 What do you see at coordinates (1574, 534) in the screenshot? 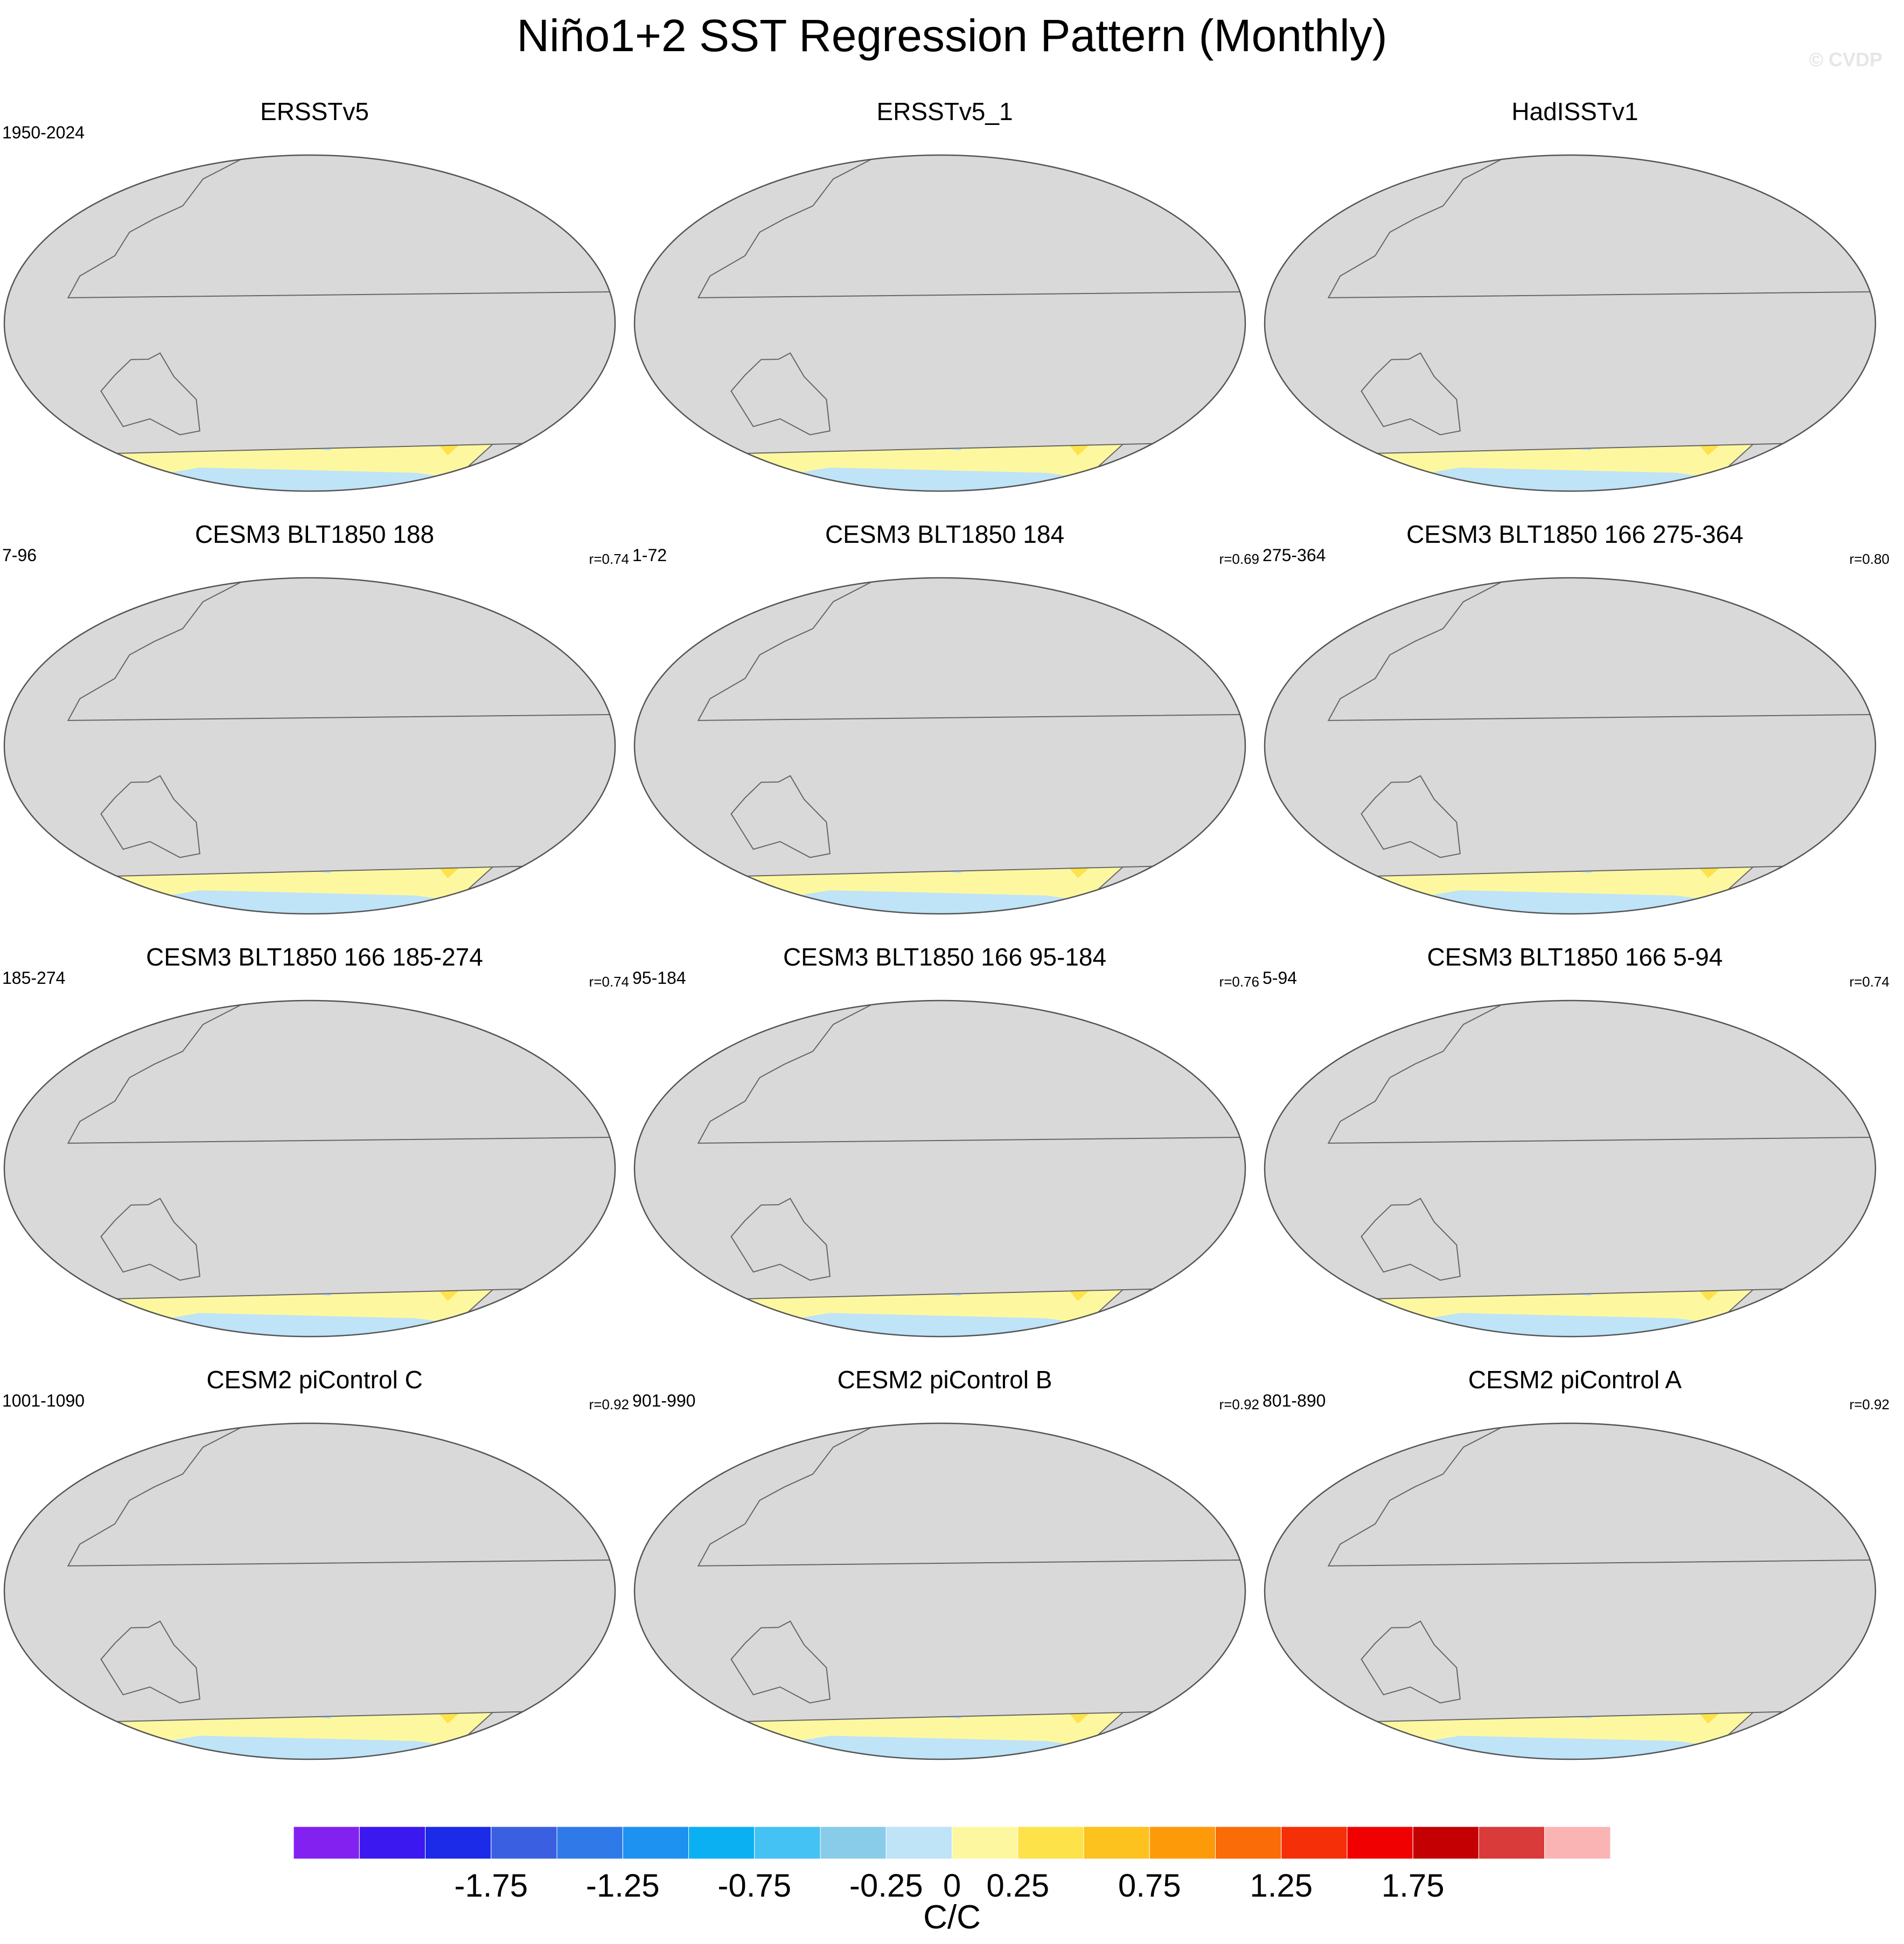
I see `panel-title: CESM3 BLT1850 166 275-364` at bounding box center [1574, 534].